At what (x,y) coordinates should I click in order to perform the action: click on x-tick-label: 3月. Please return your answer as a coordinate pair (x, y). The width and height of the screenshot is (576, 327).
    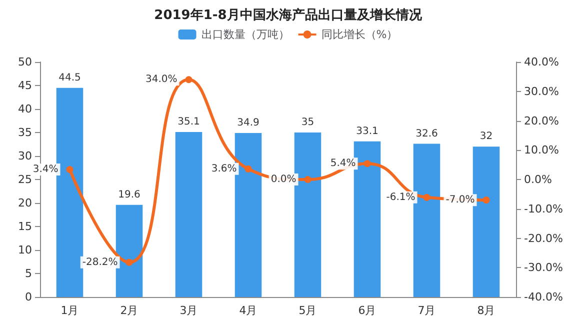
    Looking at the image, I should click on (189, 310).